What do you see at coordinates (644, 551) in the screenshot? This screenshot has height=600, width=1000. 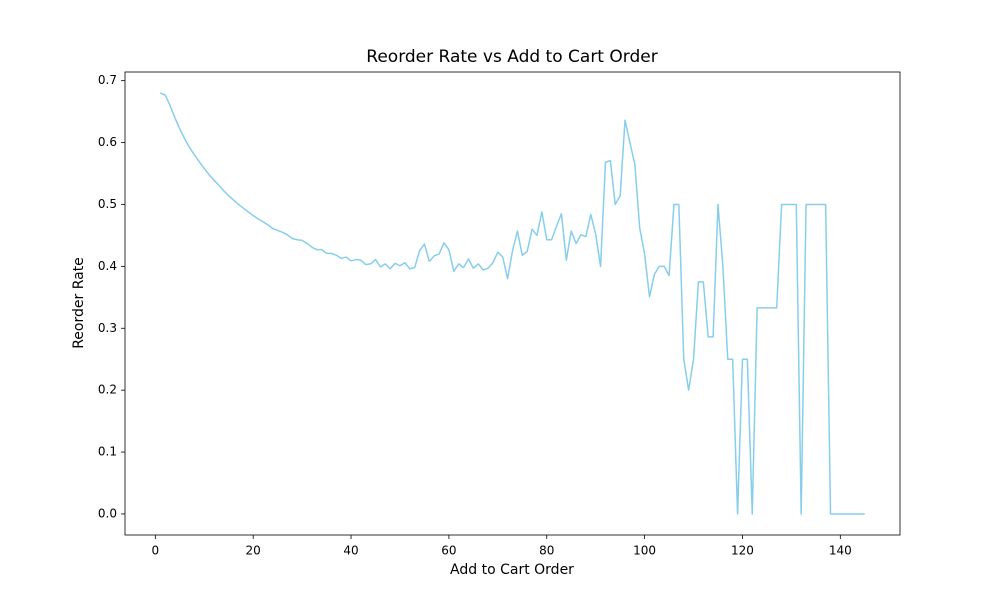 I see `x-tick-label: 100` at bounding box center [644, 551].